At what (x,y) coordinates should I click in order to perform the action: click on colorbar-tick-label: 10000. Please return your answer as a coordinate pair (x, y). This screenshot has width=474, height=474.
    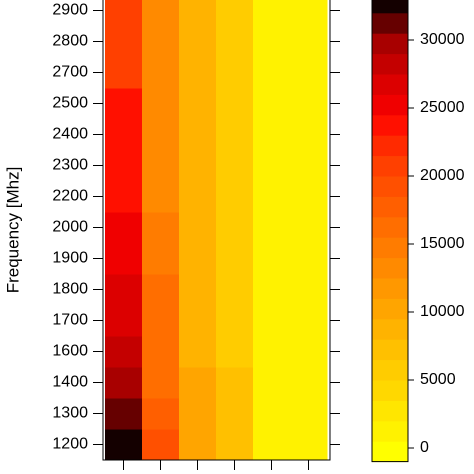
    Looking at the image, I should click on (442, 311).